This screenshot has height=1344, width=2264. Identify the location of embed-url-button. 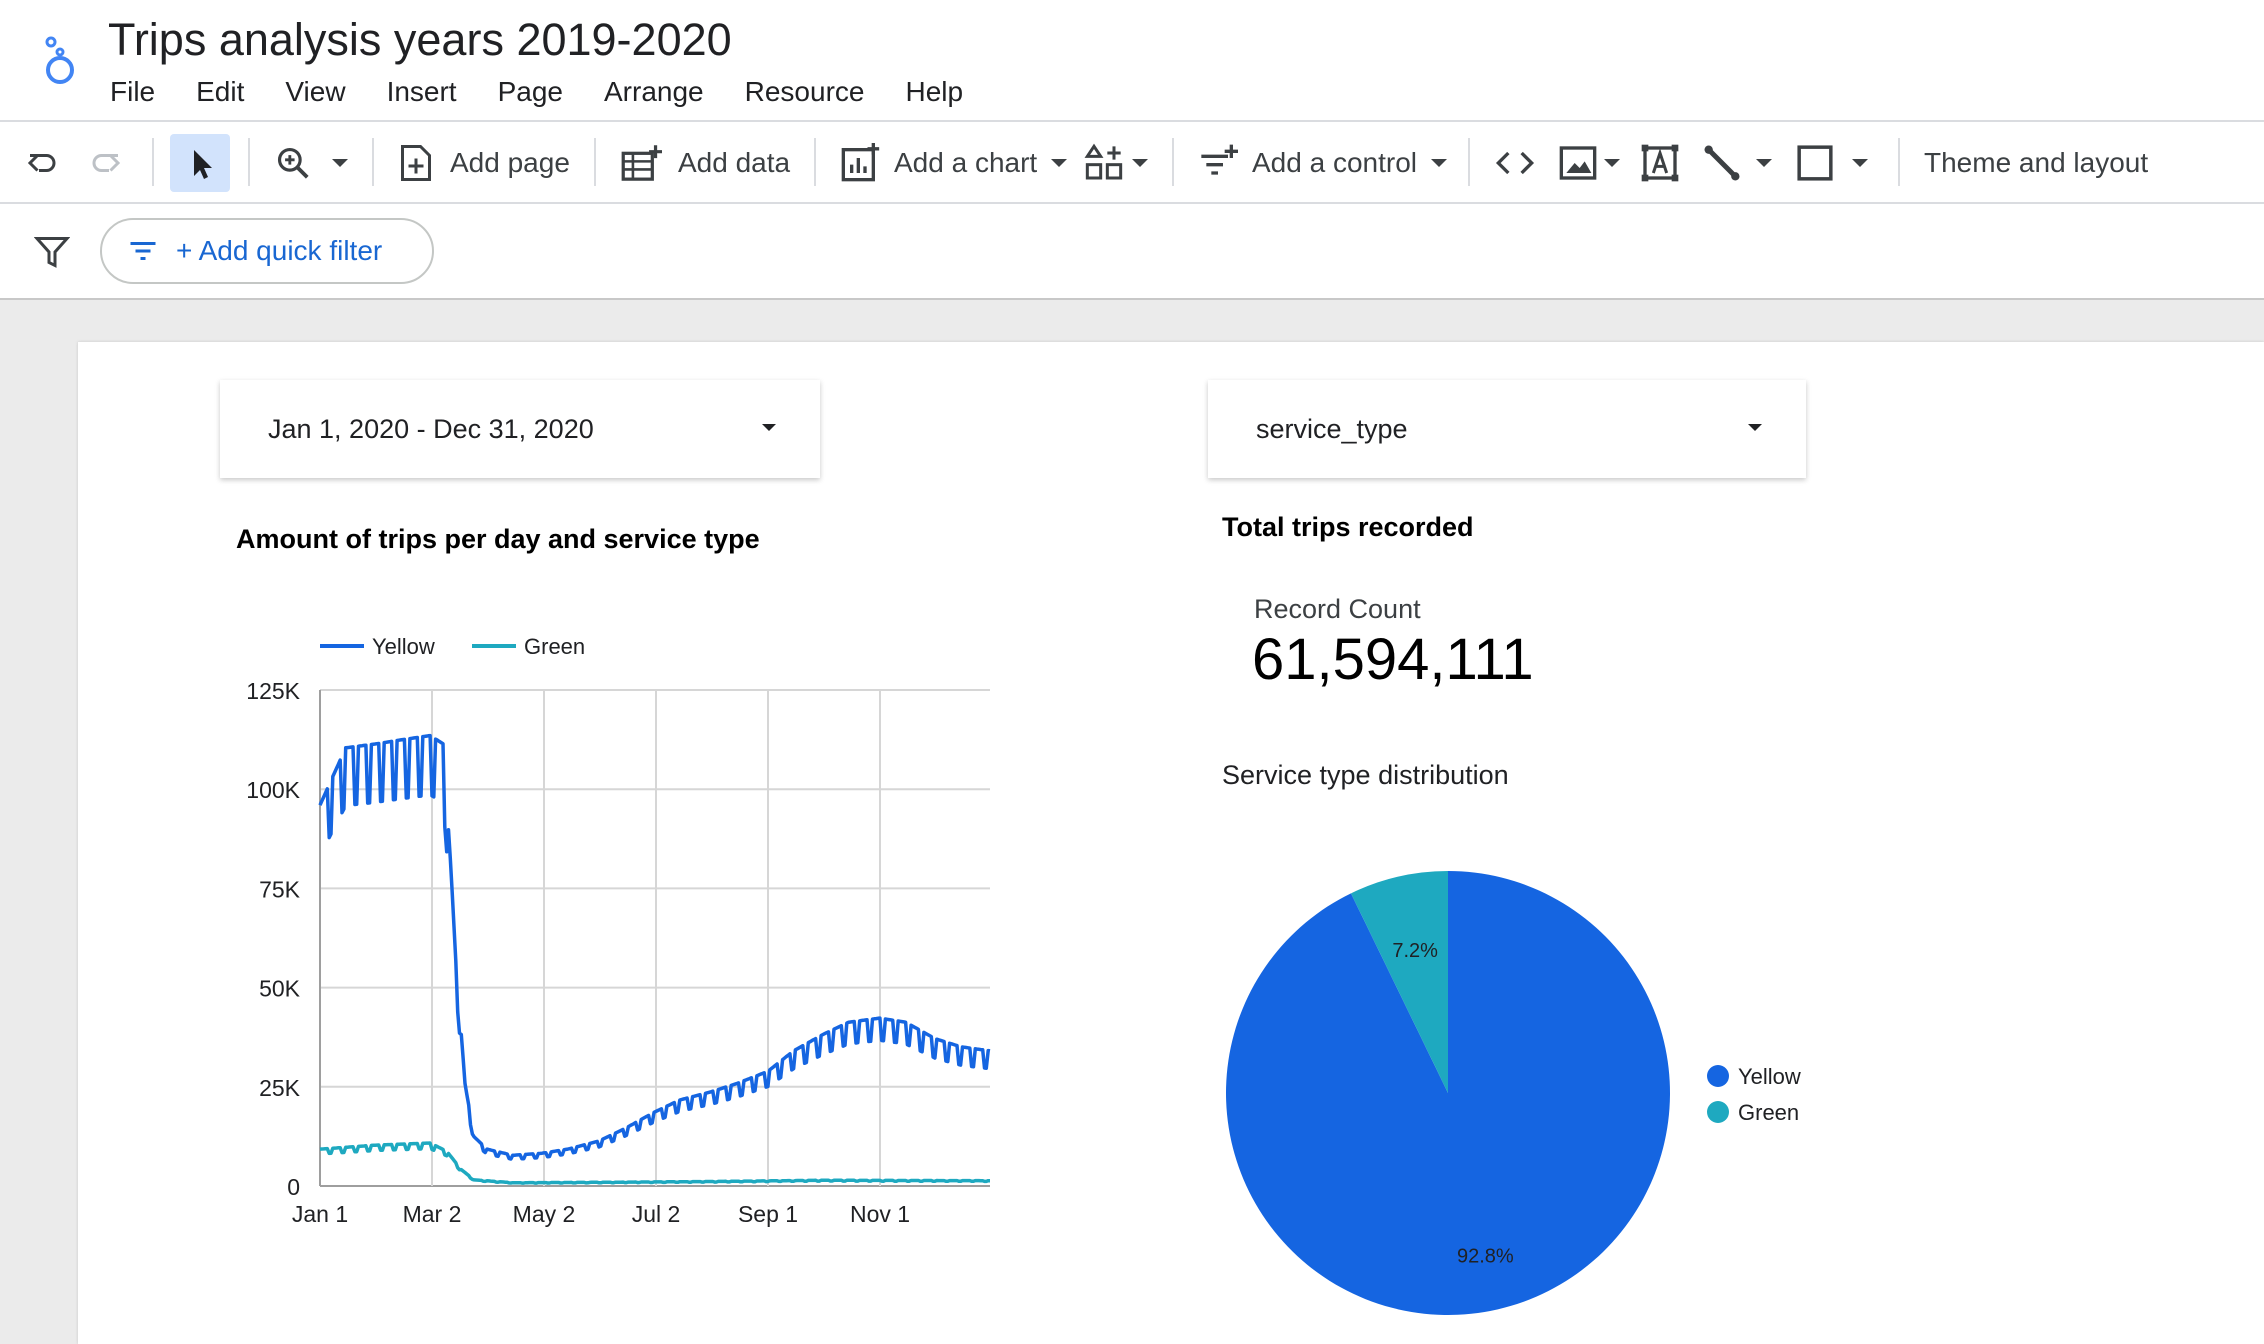
(1515, 163).